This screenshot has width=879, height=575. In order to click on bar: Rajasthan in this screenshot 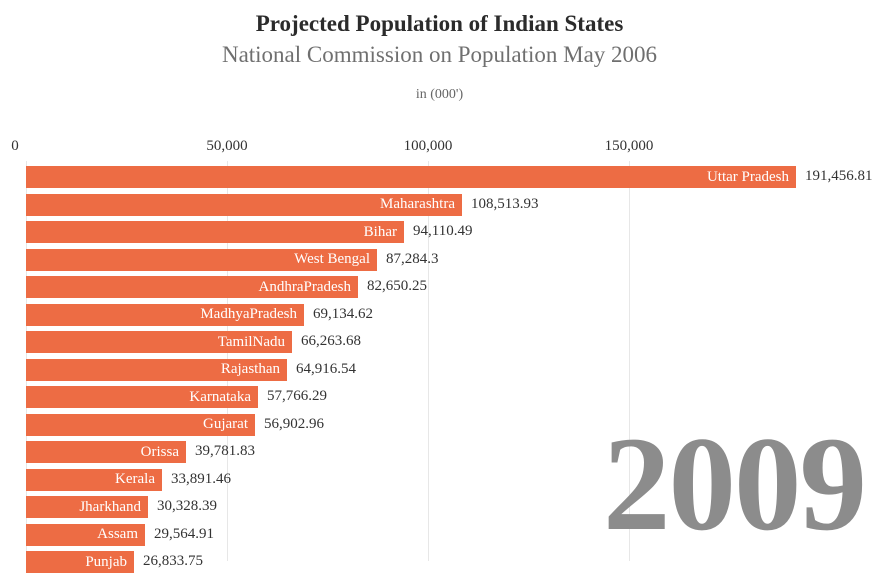, I will do `click(156, 369)`.